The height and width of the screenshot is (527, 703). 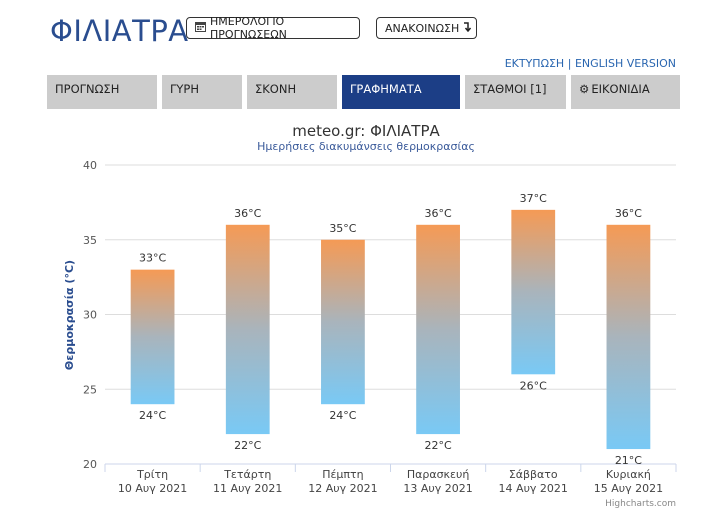 What do you see at coordinates (342, 228) in the screenshot?
I see `max-temp-label: 35°C` at bounding box center [342, 228].